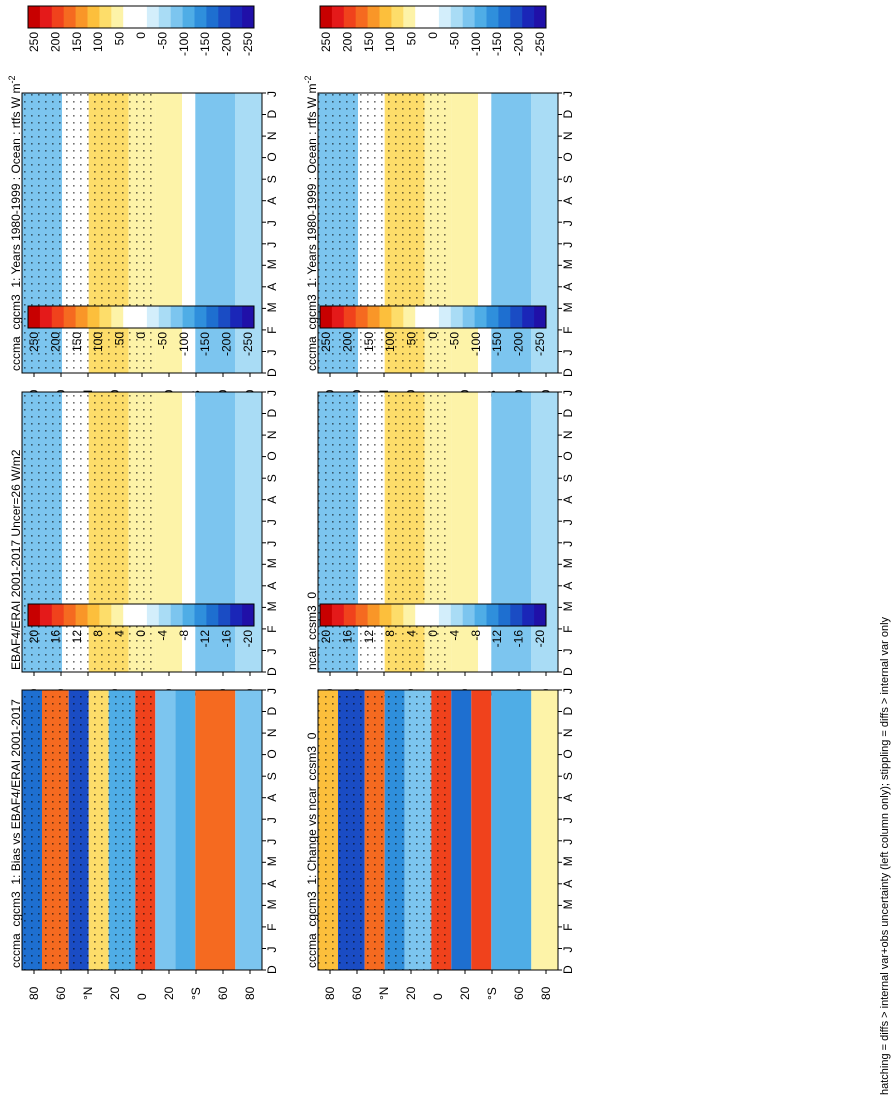 The image size is (895, 1105). I want to click on month-label: N, so click(568, 732).